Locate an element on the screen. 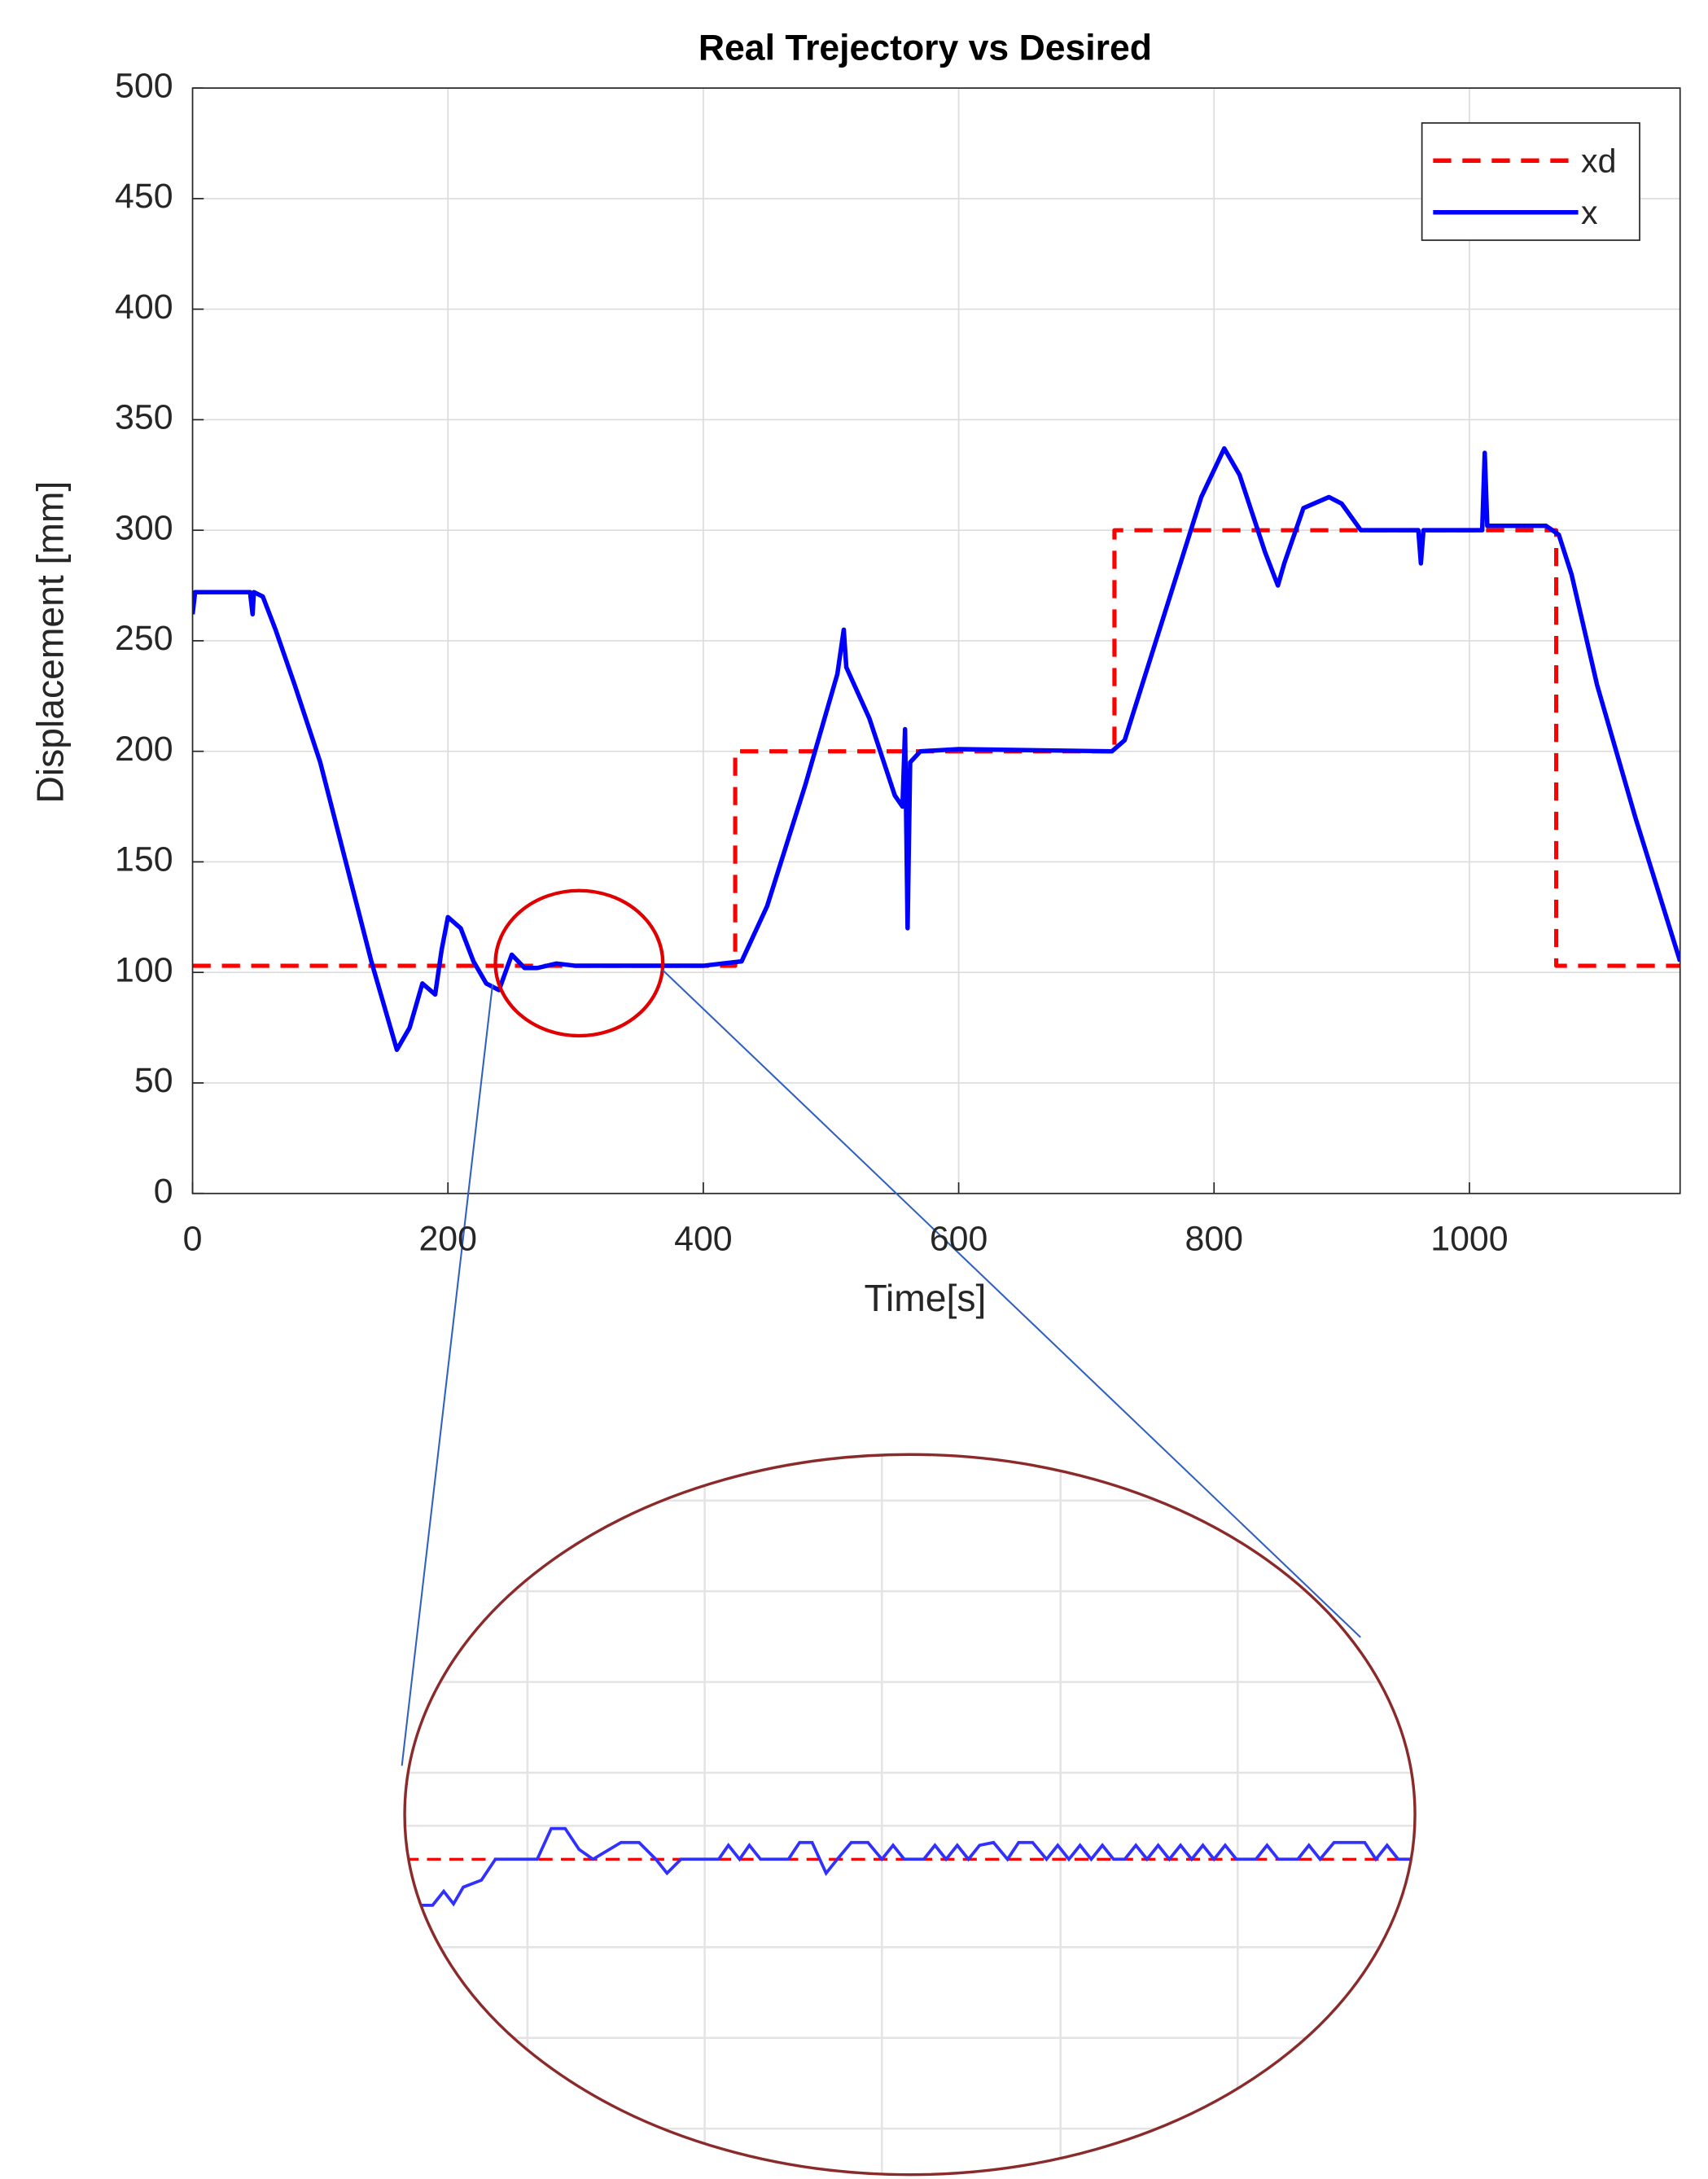  y-tick-label: 450 is located at coordinates (144, 196).